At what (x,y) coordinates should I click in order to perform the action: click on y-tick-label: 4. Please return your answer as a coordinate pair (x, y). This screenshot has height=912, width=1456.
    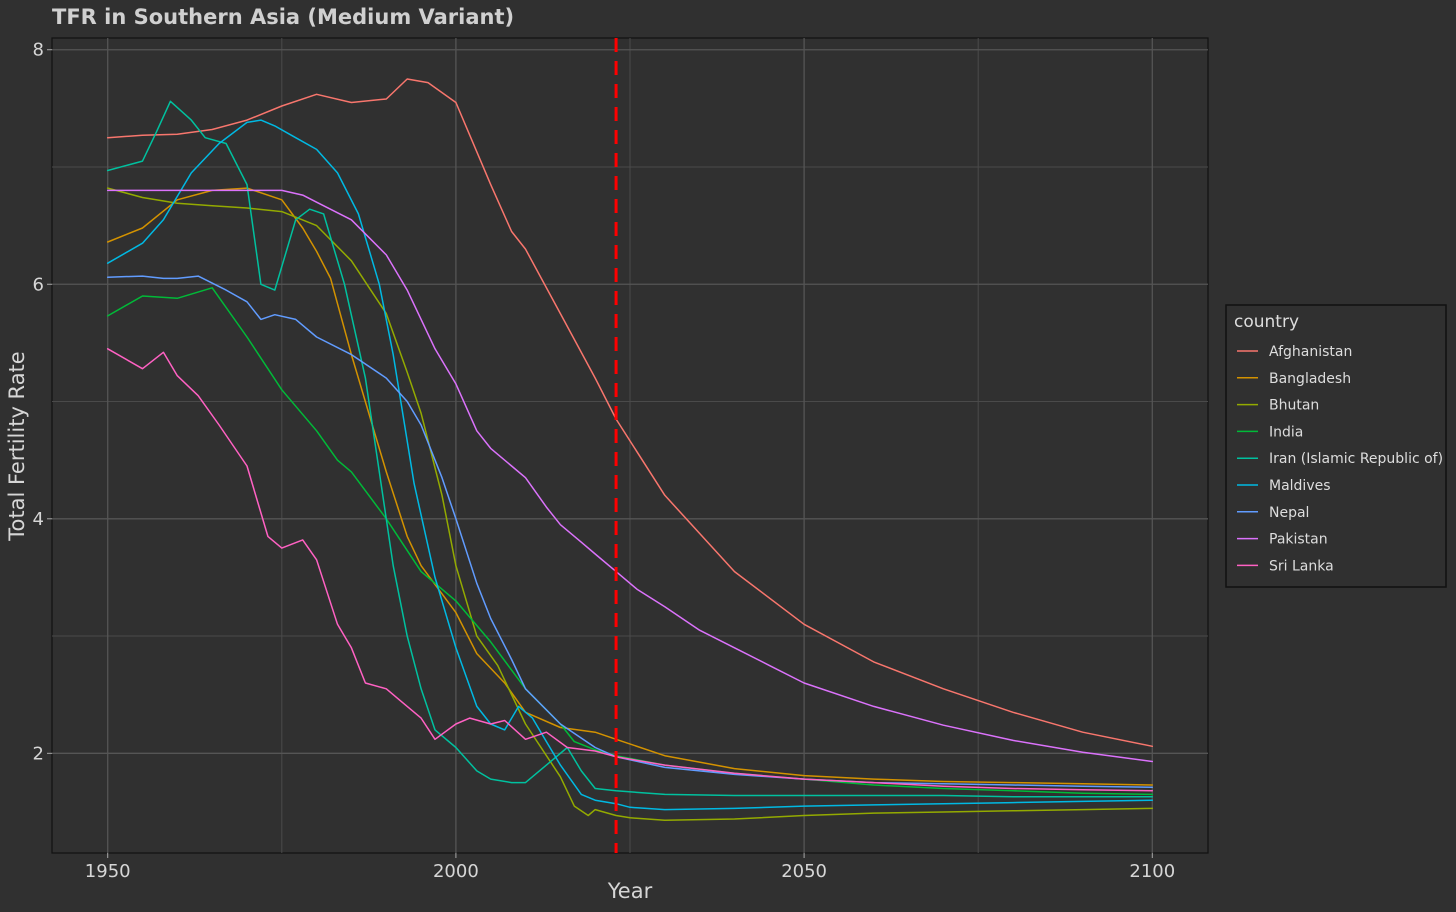
    Looking at the image, I should click on (38, 519).